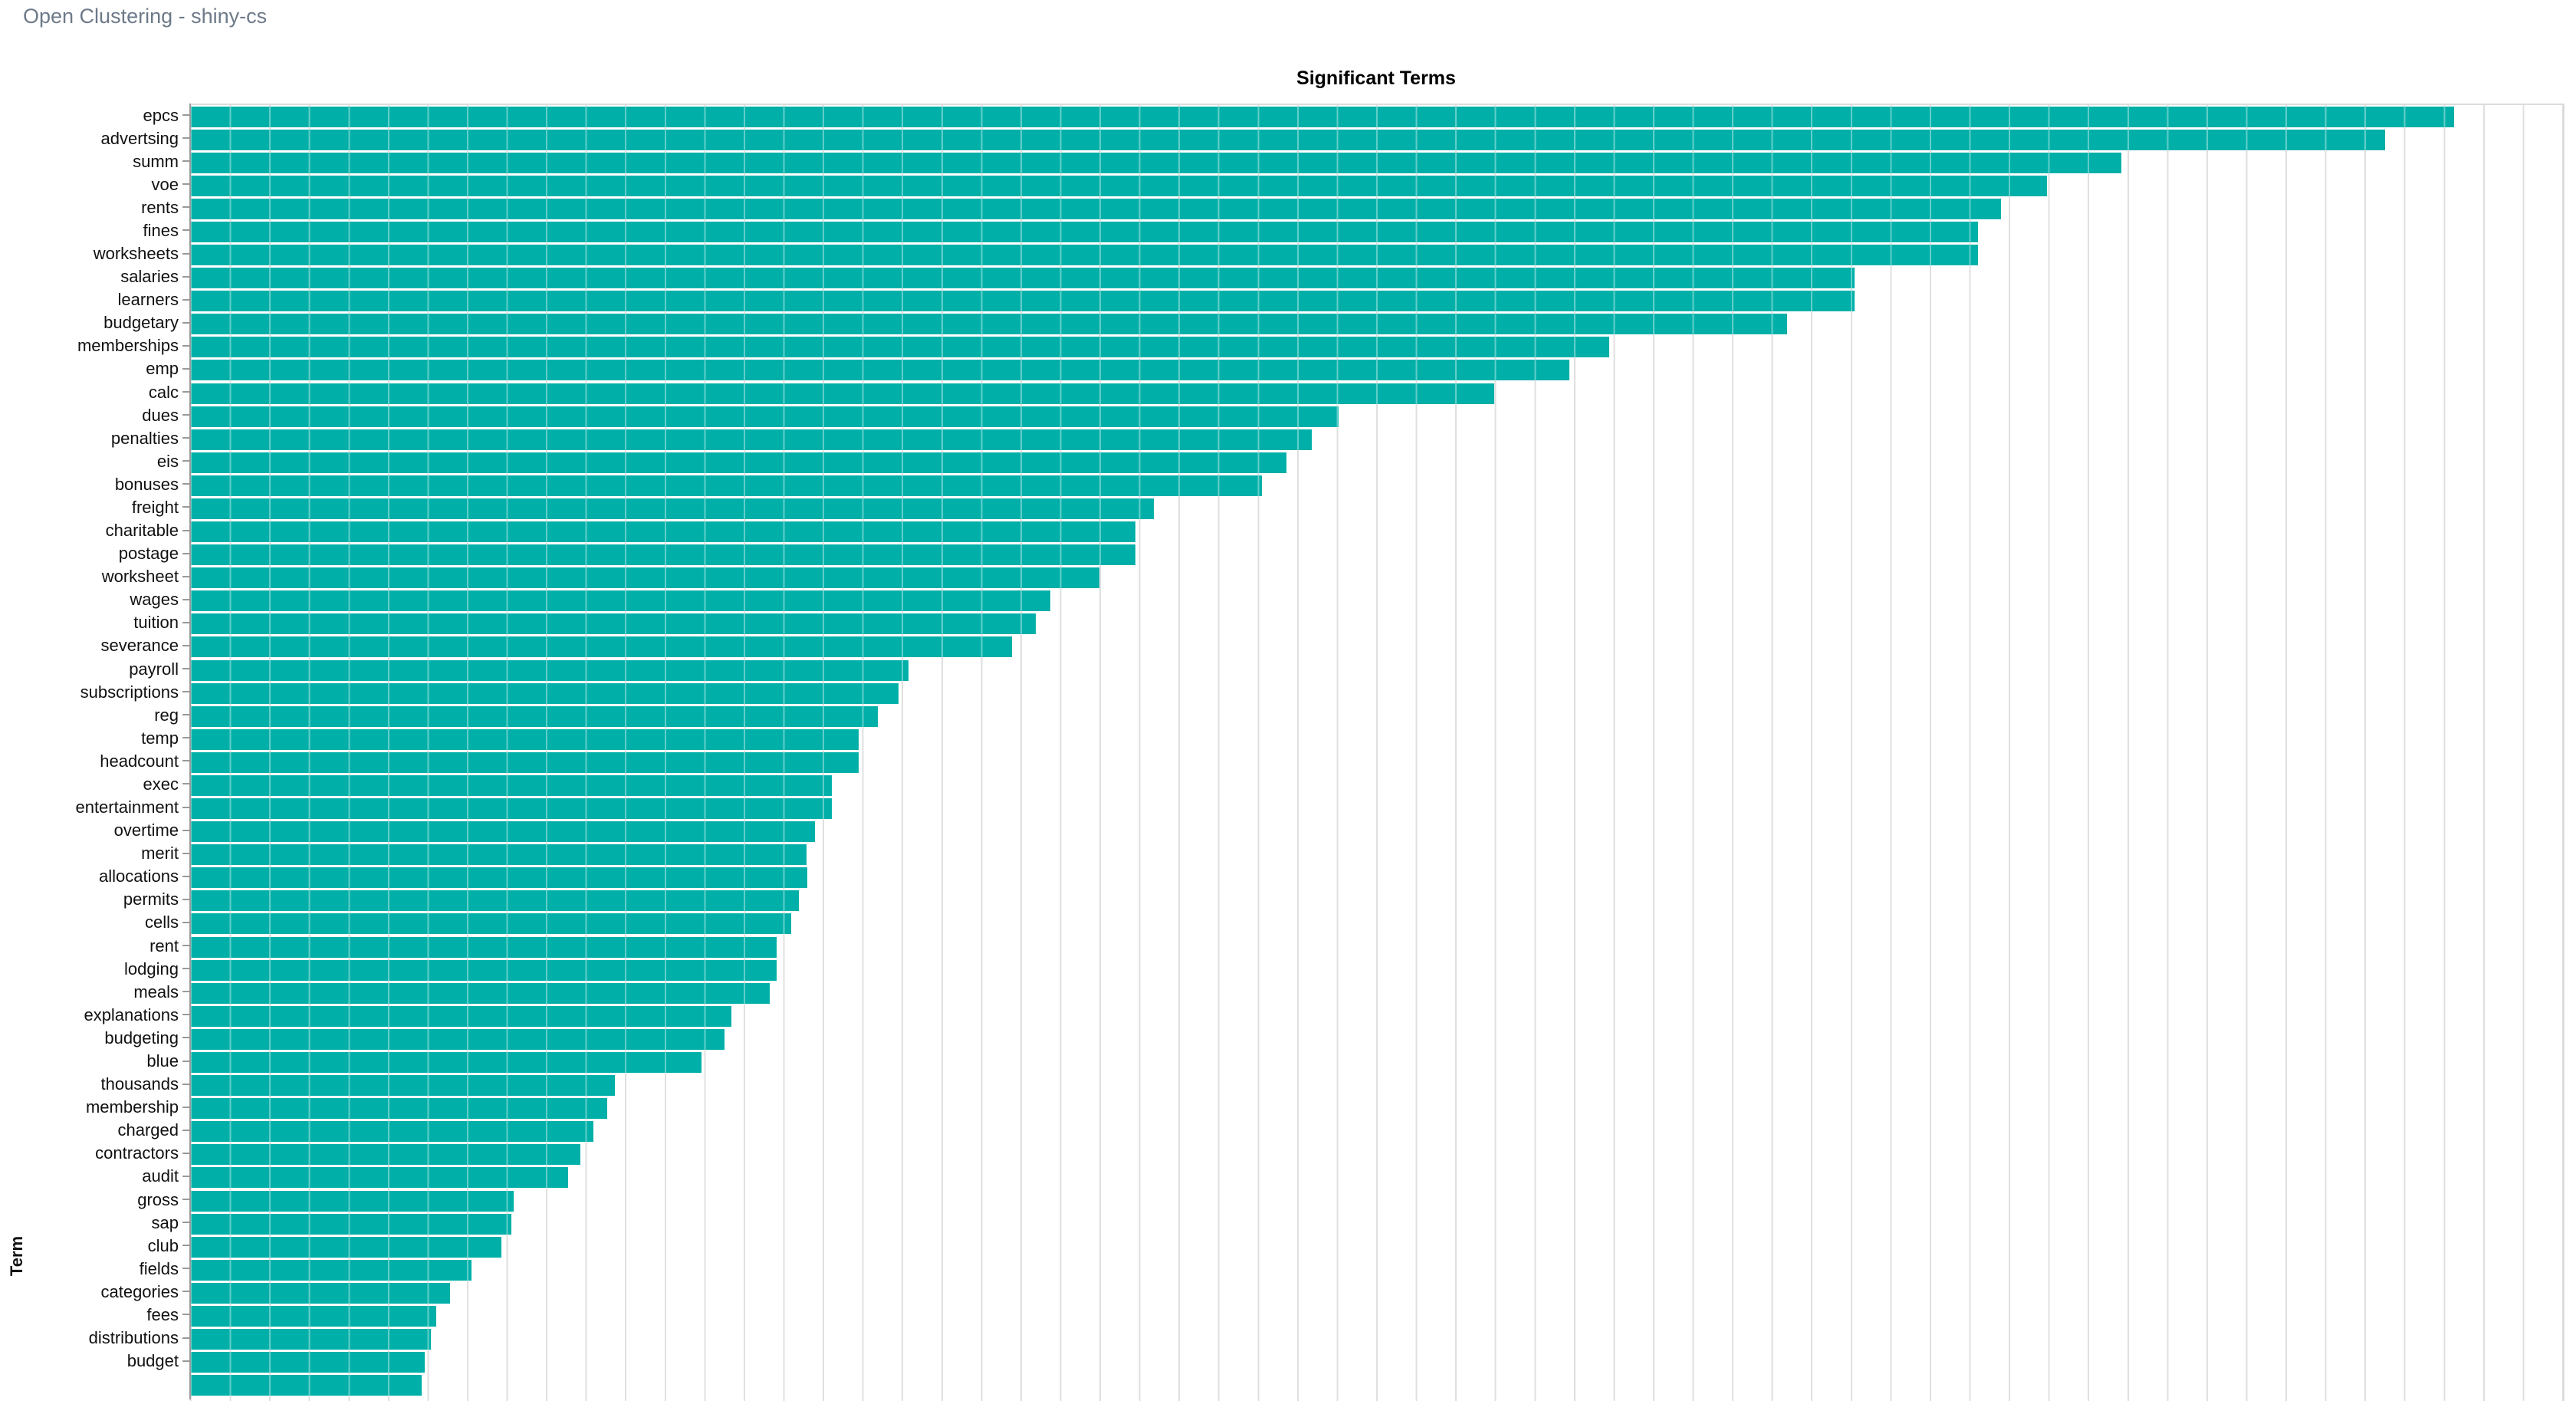 The height and width of the screenshot is (1401, 2576). What do you see at coordinates (392, 1132) in the screenshot?
I see `bar-charged` at bounding box center [392, 1132].